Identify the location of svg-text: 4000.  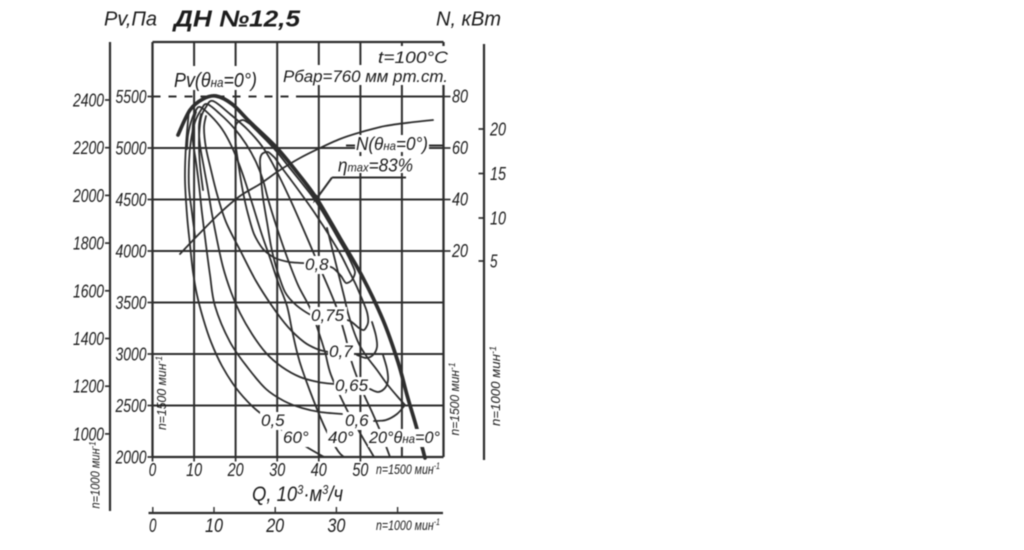
(132, 251).